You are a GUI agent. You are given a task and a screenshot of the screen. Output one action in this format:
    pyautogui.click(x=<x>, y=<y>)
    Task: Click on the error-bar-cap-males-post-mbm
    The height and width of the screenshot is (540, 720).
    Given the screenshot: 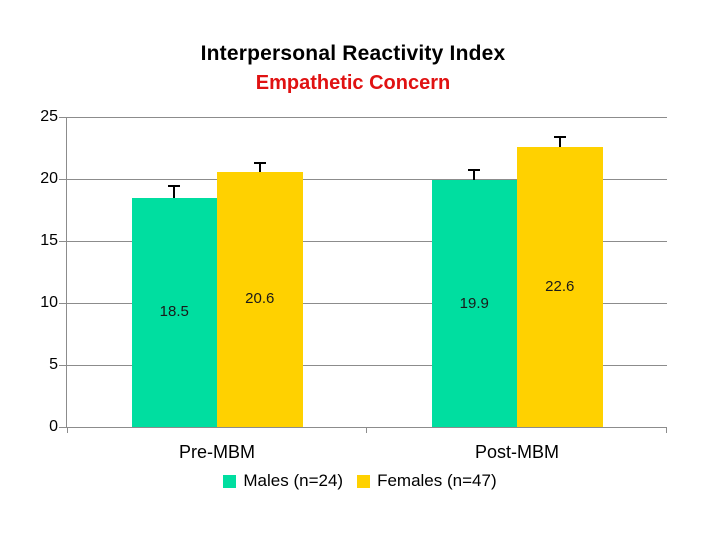 What is the action you would take?
    pyautogui.click(x=474, y=170)
    